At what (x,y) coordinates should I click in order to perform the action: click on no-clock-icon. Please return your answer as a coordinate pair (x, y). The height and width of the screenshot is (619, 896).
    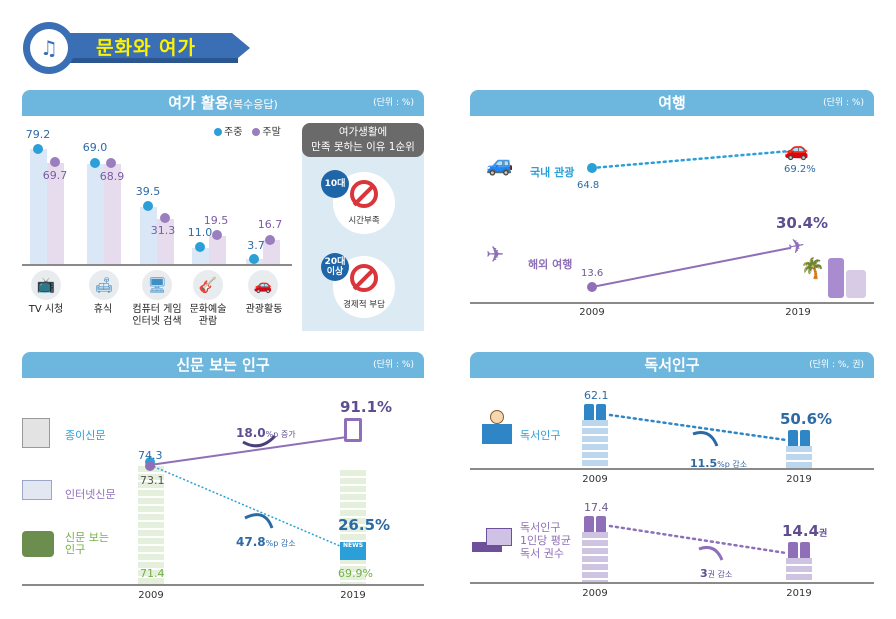
    Looking at the image, I should click on (364, 194).